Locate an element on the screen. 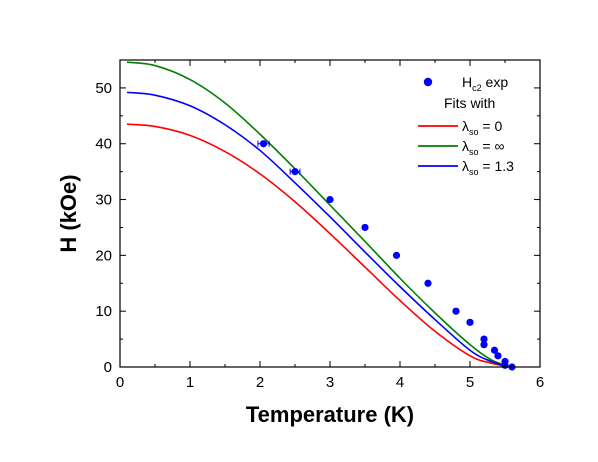 This screenshot has width=598, height=462. x-tick-label: 2 is located at coordinates (260, 382).